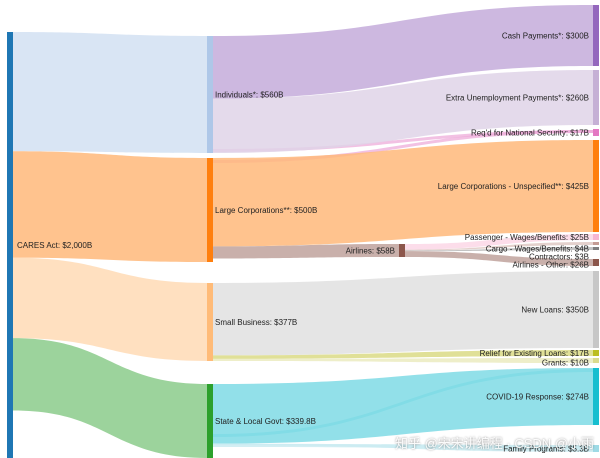 The image size is (600, 458). I want to click on link-cares-state, so click(110, 398).